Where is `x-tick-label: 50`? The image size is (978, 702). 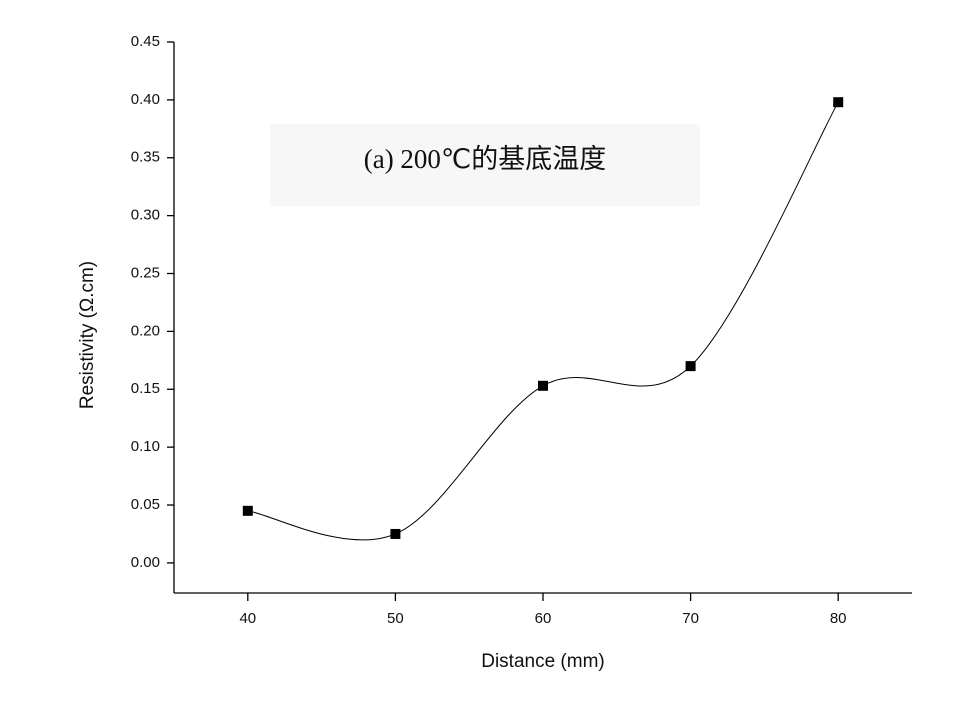 x-tick-label: 50 is located at coordinates (395, 618).